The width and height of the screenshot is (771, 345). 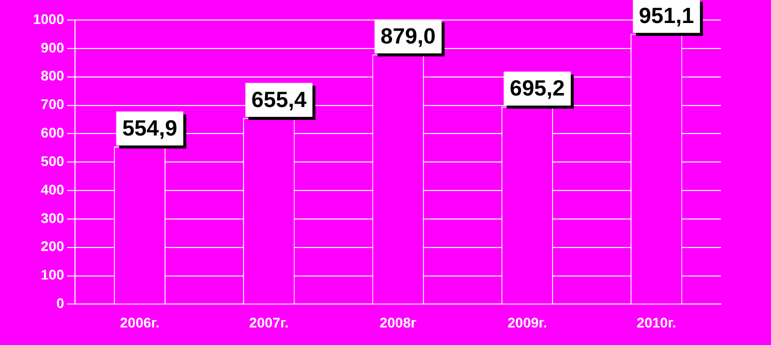 What do you see at coordinates (48, 18) in the screenshot?
I see `y-tick-label: 1000` at bounding box center [48, 18].